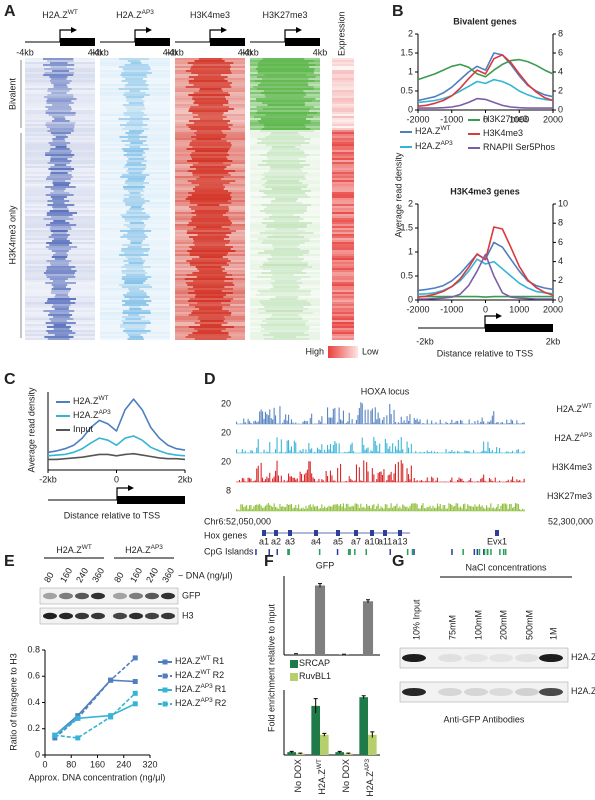  What do you see at coordinates (505, 119) in the screenshot?
I see `legend-label: H3K27me3` at bounding box center [505, 119].